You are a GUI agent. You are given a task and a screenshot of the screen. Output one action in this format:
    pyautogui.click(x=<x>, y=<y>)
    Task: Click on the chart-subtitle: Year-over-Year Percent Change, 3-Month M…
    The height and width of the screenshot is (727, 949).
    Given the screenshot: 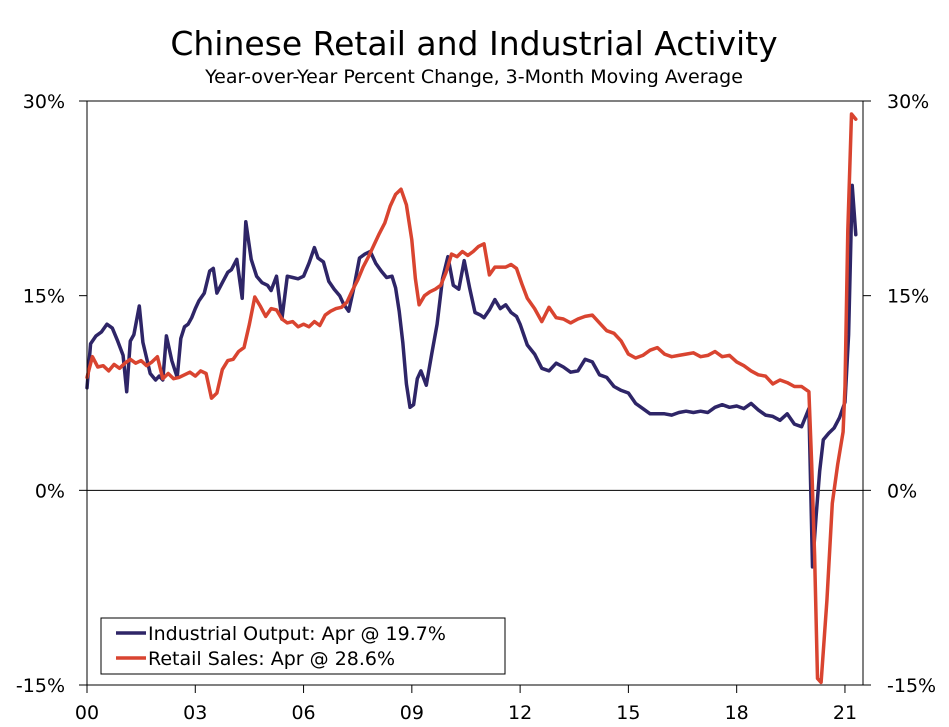 What is the action you would take?
    pyautogui.click(x=473, y=77)
    